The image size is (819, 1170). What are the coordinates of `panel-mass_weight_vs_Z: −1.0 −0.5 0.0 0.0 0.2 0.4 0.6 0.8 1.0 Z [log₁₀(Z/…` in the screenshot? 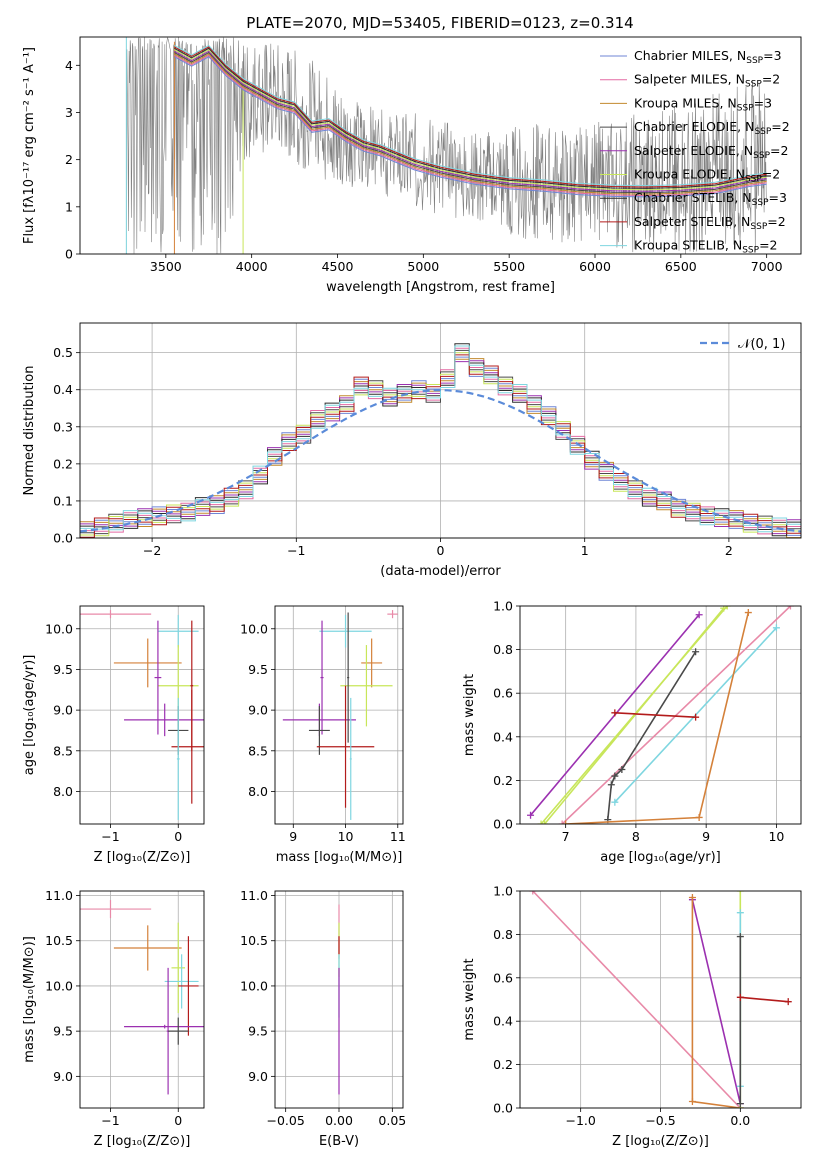 It's located at (632, 1016).